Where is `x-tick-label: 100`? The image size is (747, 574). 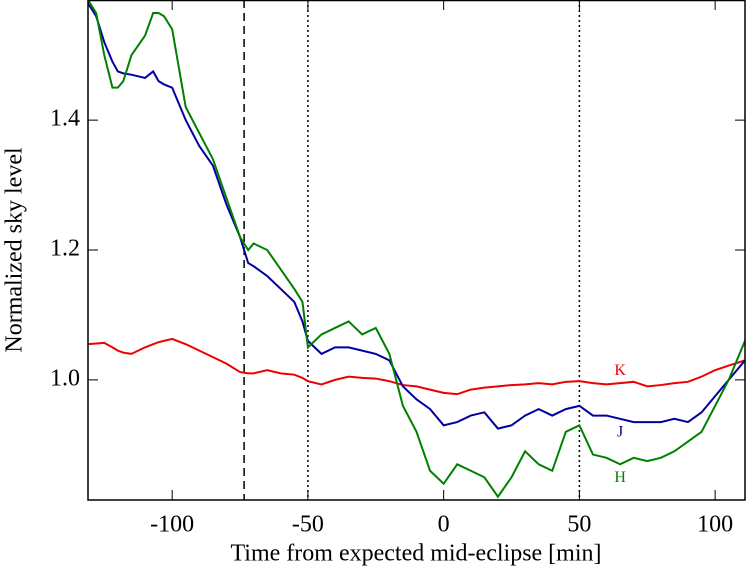 x-tick-label: 100 is located at coordinates (715, 525).